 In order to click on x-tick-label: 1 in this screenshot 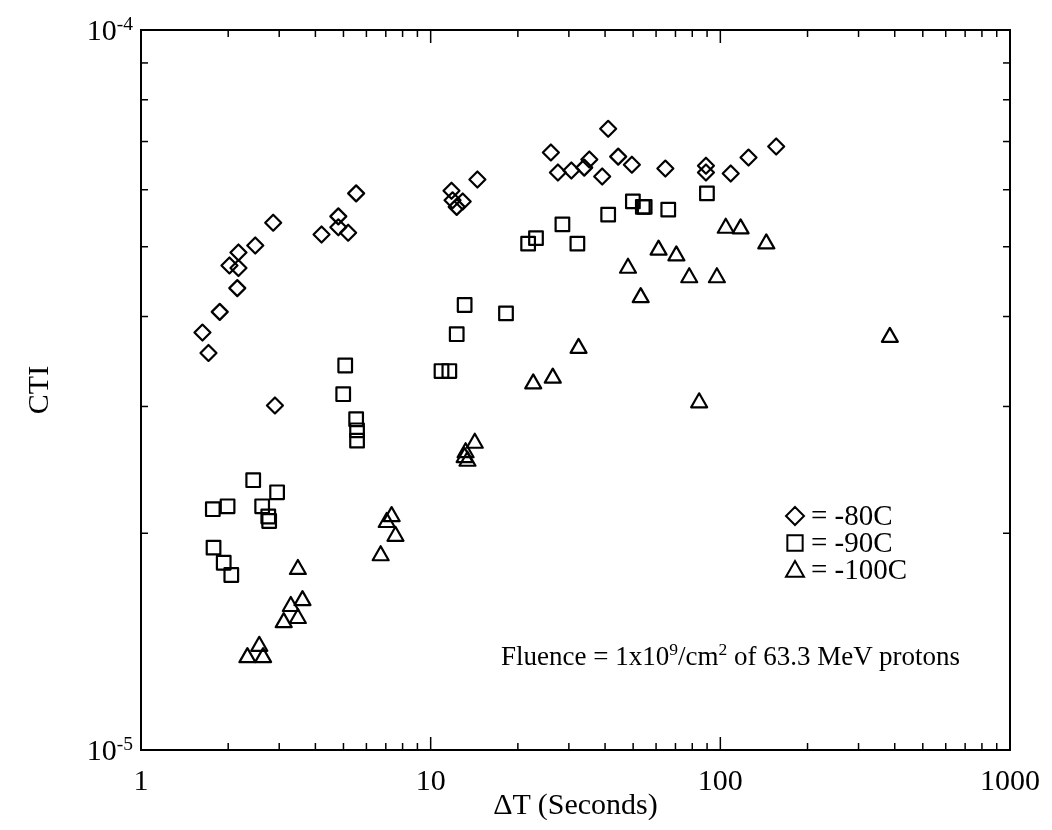, I will do `click(141, 779)`.